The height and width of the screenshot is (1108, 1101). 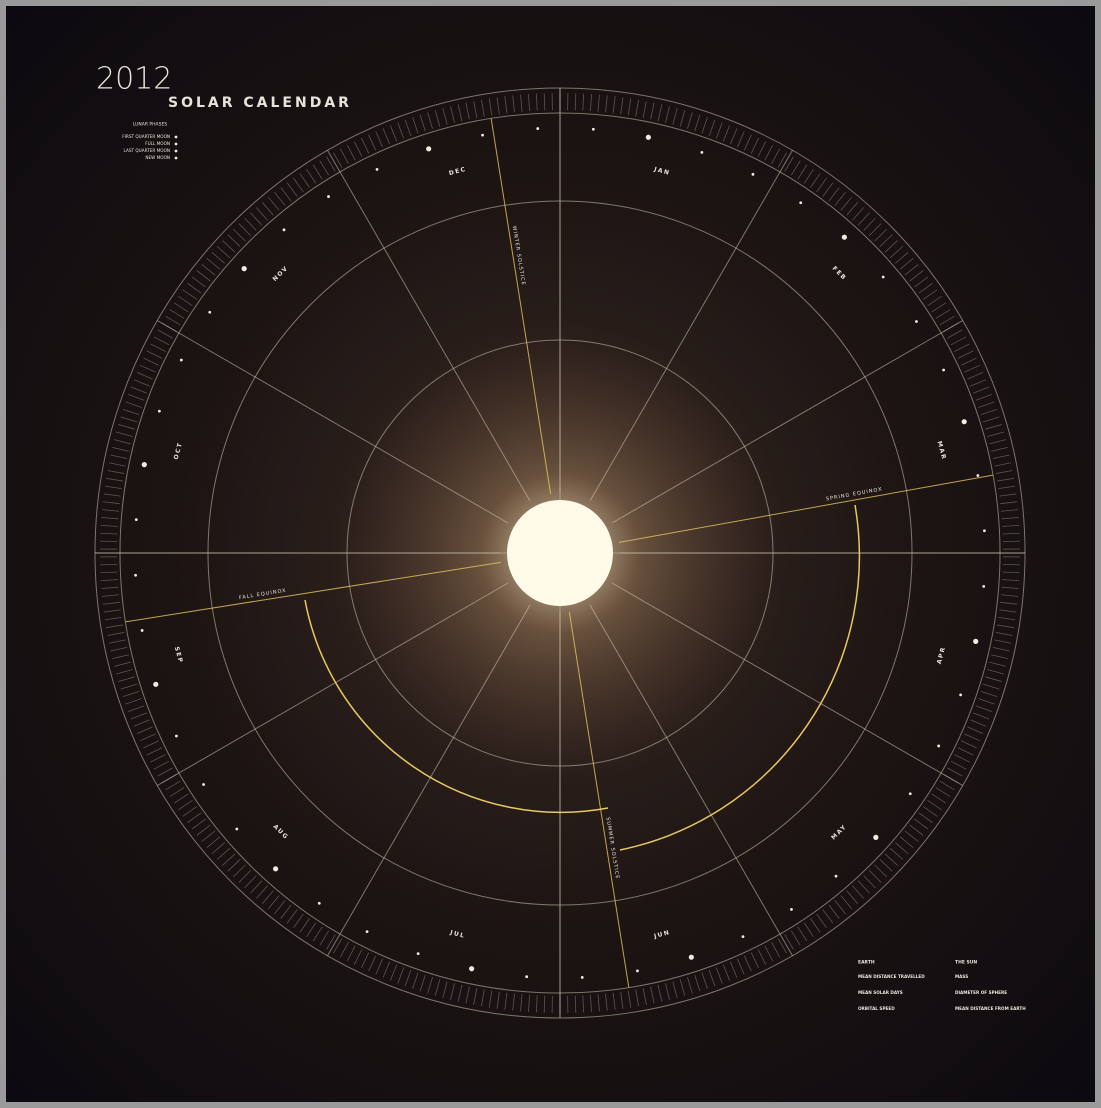 What do you see at coordinates (966, 963) in the screenshot?
I see `facts-title: THE SUN` at bounding box center [966, 963].